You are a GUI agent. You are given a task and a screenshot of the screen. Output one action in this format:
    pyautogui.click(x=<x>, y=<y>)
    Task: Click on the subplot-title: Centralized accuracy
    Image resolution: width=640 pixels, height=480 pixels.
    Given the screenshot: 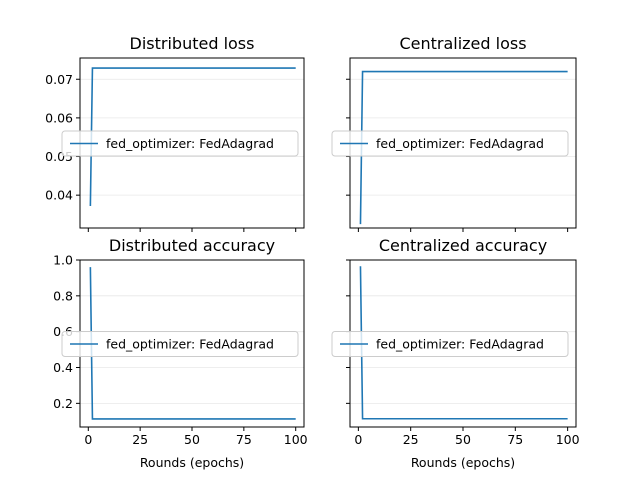 What is the action you would take?
    pyautogui.click(x=463, y=245)
    